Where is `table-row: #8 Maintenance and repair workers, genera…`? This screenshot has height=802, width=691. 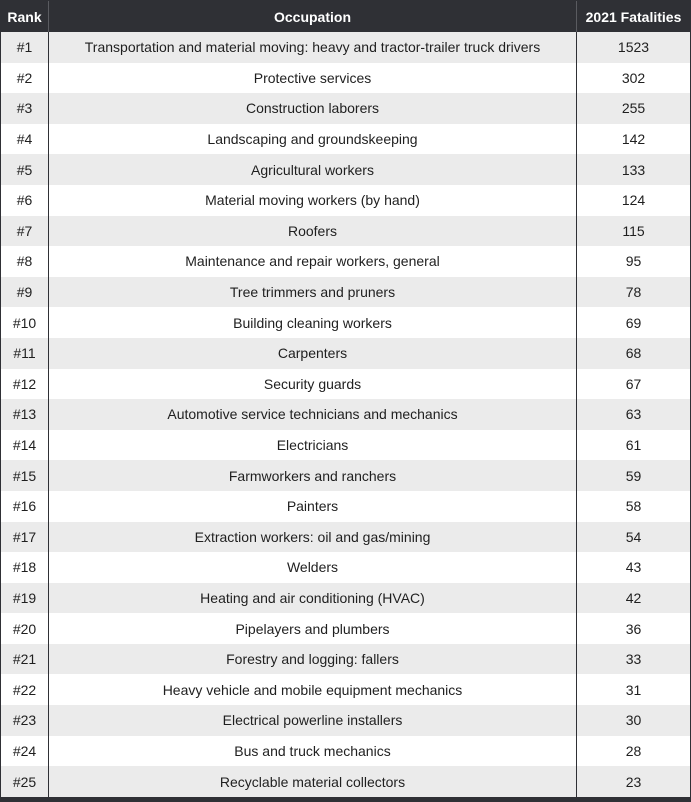
table-row: #8 Maintenance and repair workers, genera… is located at coordinates (345, 261).